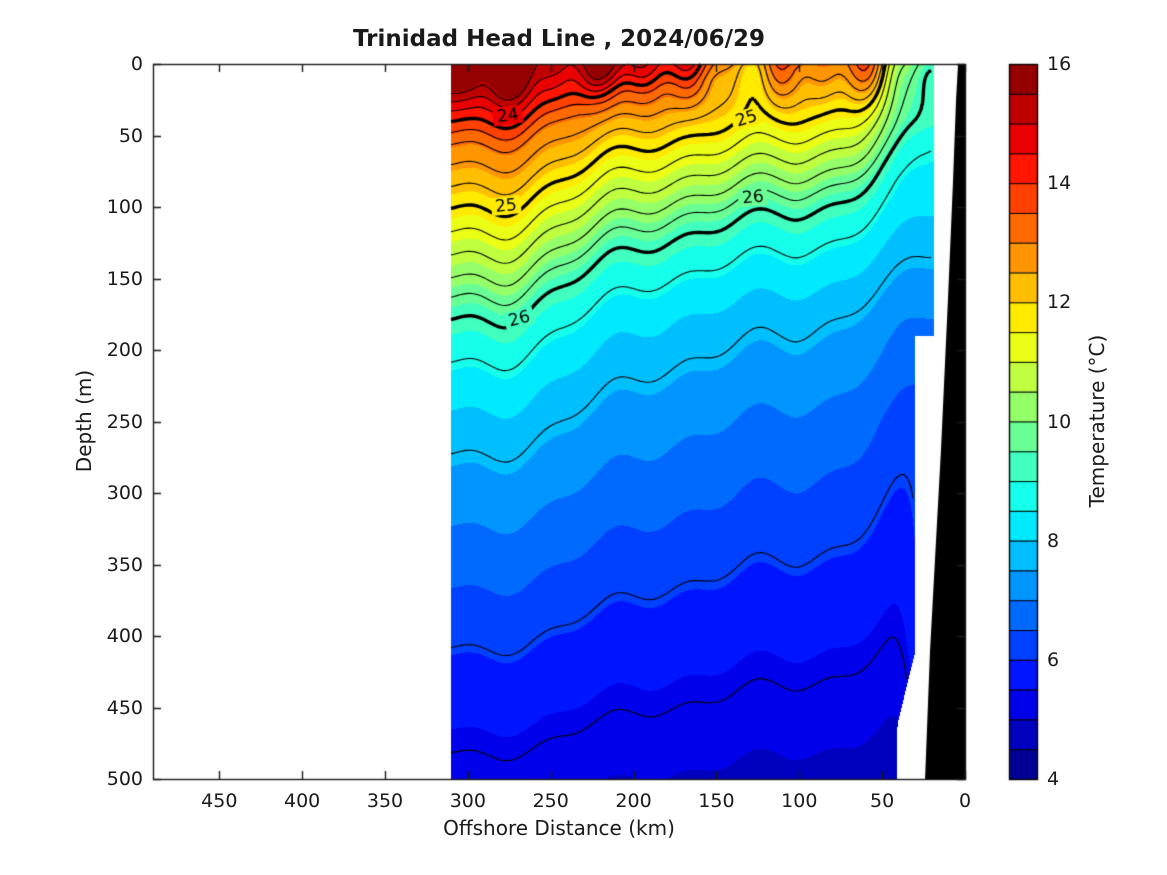 The width and height of the screenshot is (1167, 875). I want to click on y-tick-label: 150, so click(124, 278).